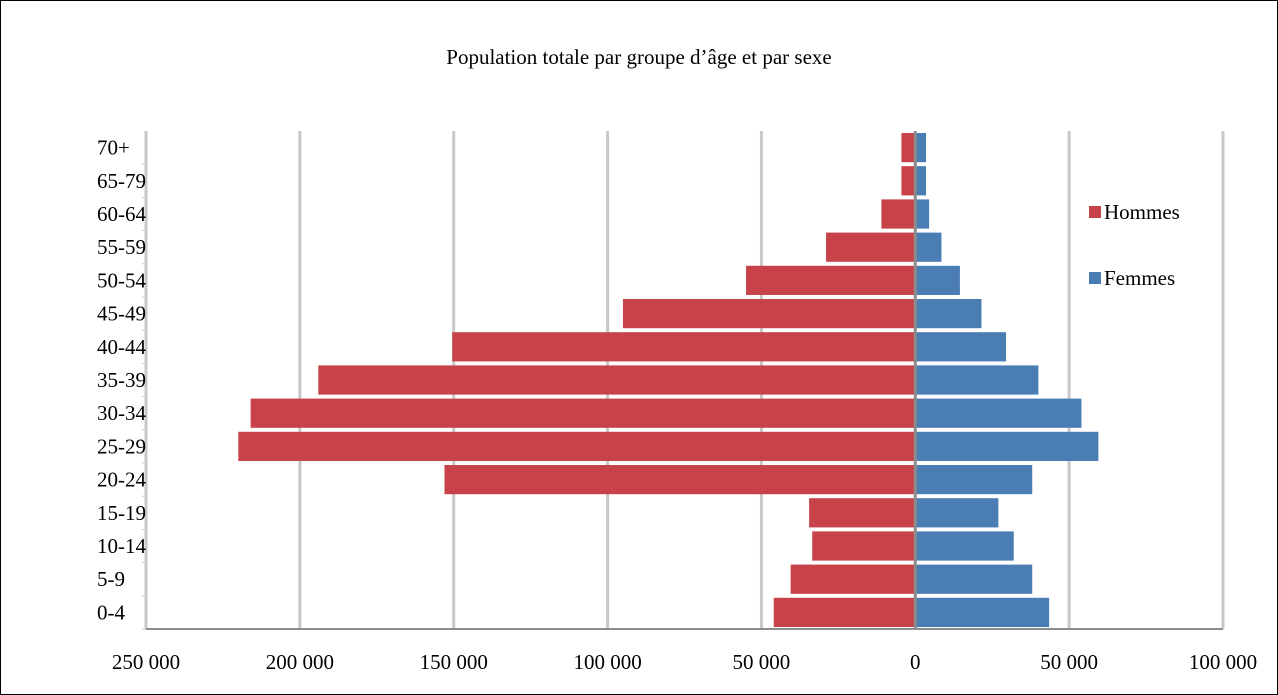 Image resolution: width=1278 pixels, height=695 pixels. Describe the element at coordinates (121, 247) in the screenshot. I see `y-tick-label: 55-59` at that location.